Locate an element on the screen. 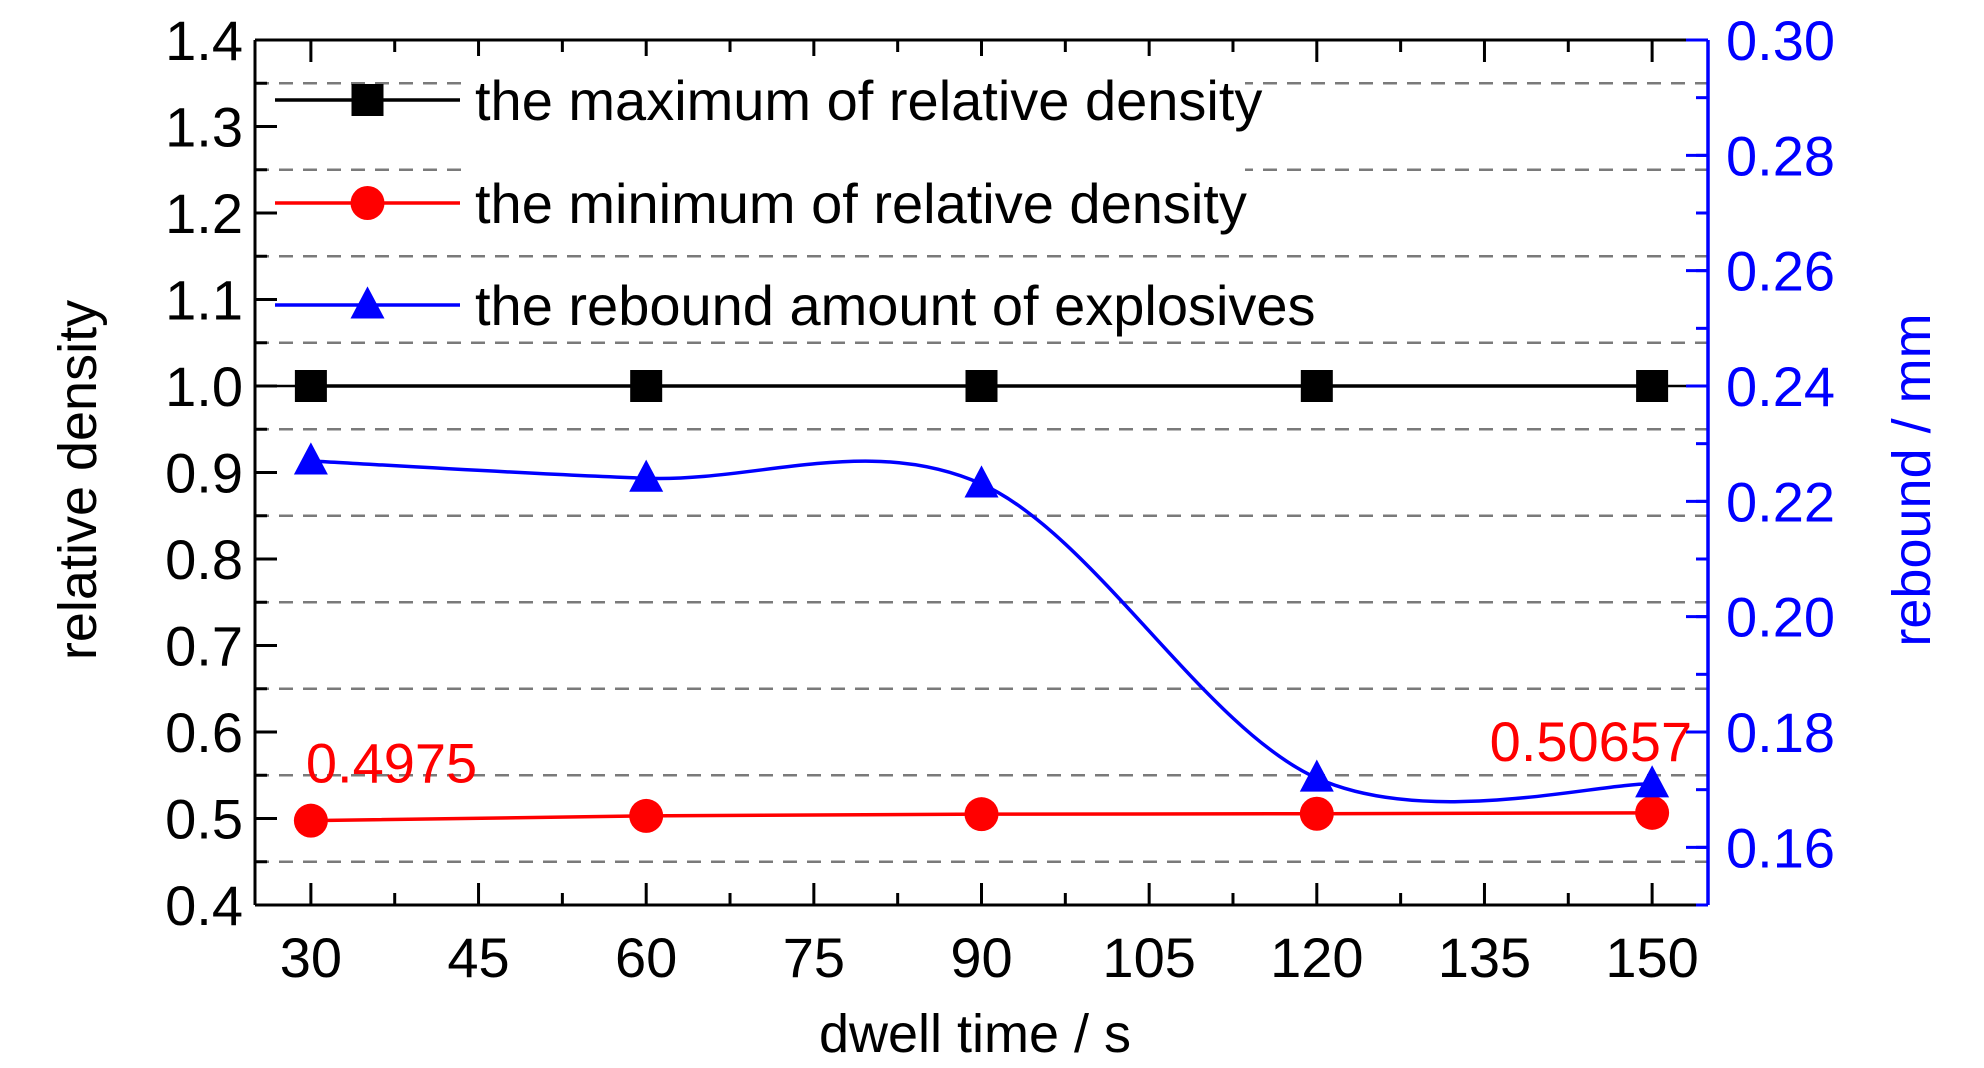  x-tick-label: 60 is located at coordinates (646, 957).